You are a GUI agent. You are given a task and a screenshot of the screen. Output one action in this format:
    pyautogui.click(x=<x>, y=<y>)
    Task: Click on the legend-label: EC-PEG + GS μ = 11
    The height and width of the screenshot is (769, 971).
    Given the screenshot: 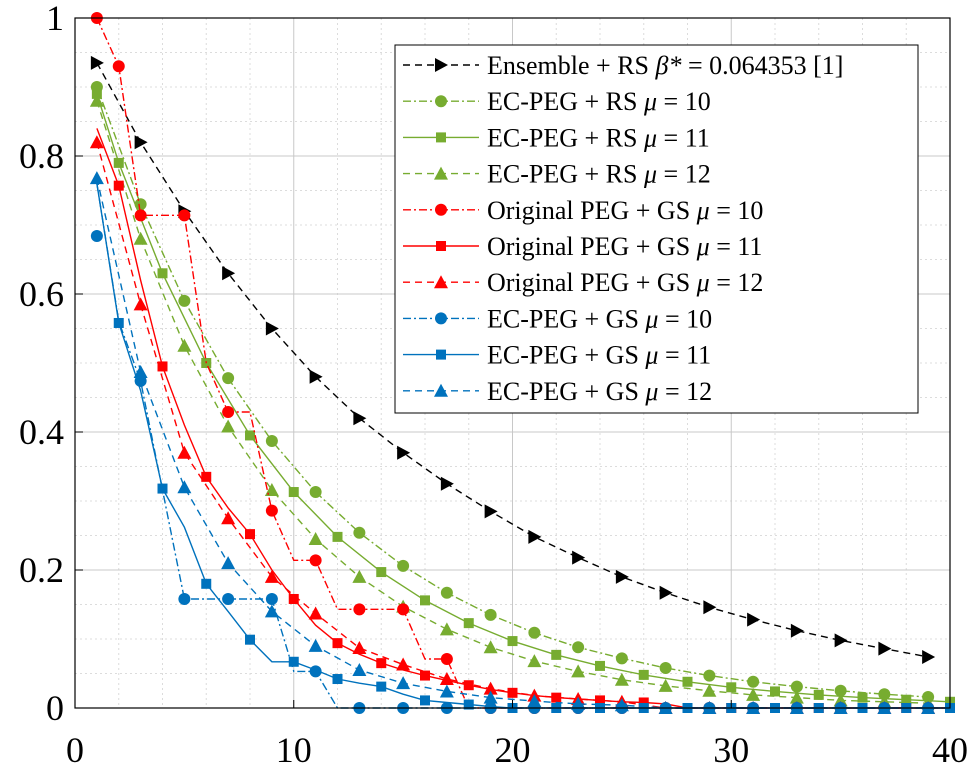 What is the action you would take?
    pyautogui.click(x=599, y=355)
    